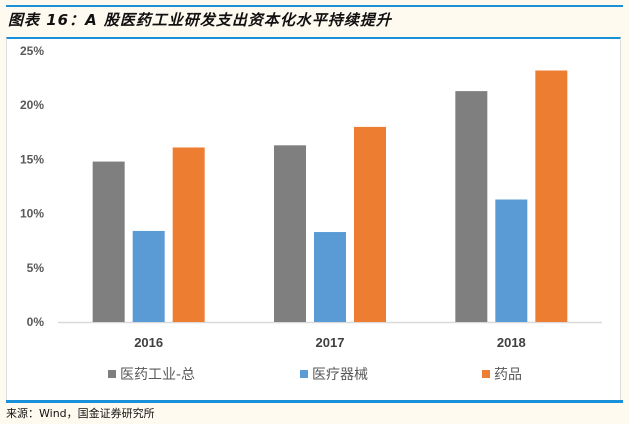 This screenshot has width=629, height=424. I want to click on y-tick-label: 20%, so click(32, 105).